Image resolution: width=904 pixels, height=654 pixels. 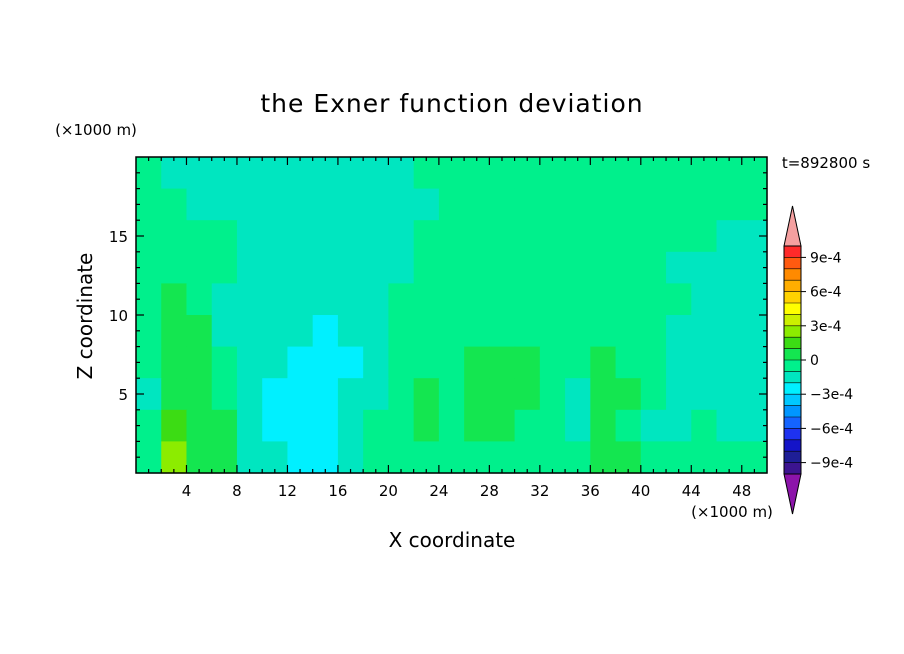 I want to click on x-tick-label: 16, so click(x=337, y=491).